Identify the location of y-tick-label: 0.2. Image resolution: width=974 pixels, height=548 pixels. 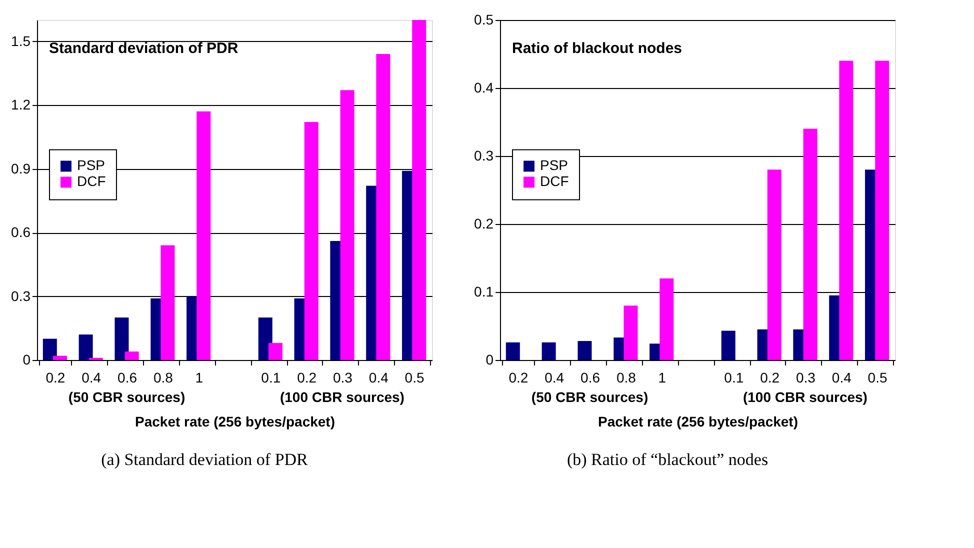
(484, 224).